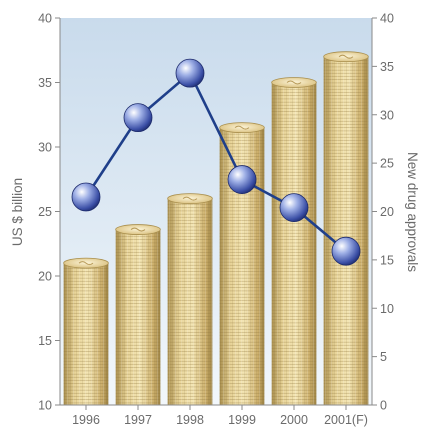 This screenshot has width=425, height=434. Describe the element at coordinates (86, 197) in the screenshot. I see `approvals-point-1996` at that location.